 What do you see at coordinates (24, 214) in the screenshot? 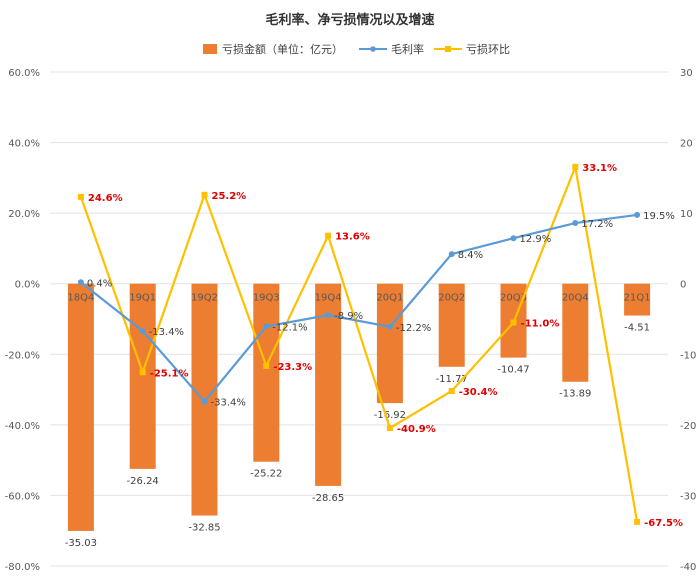
I see `left-tick-label: 20.0%` at bounding box center [24, 214].